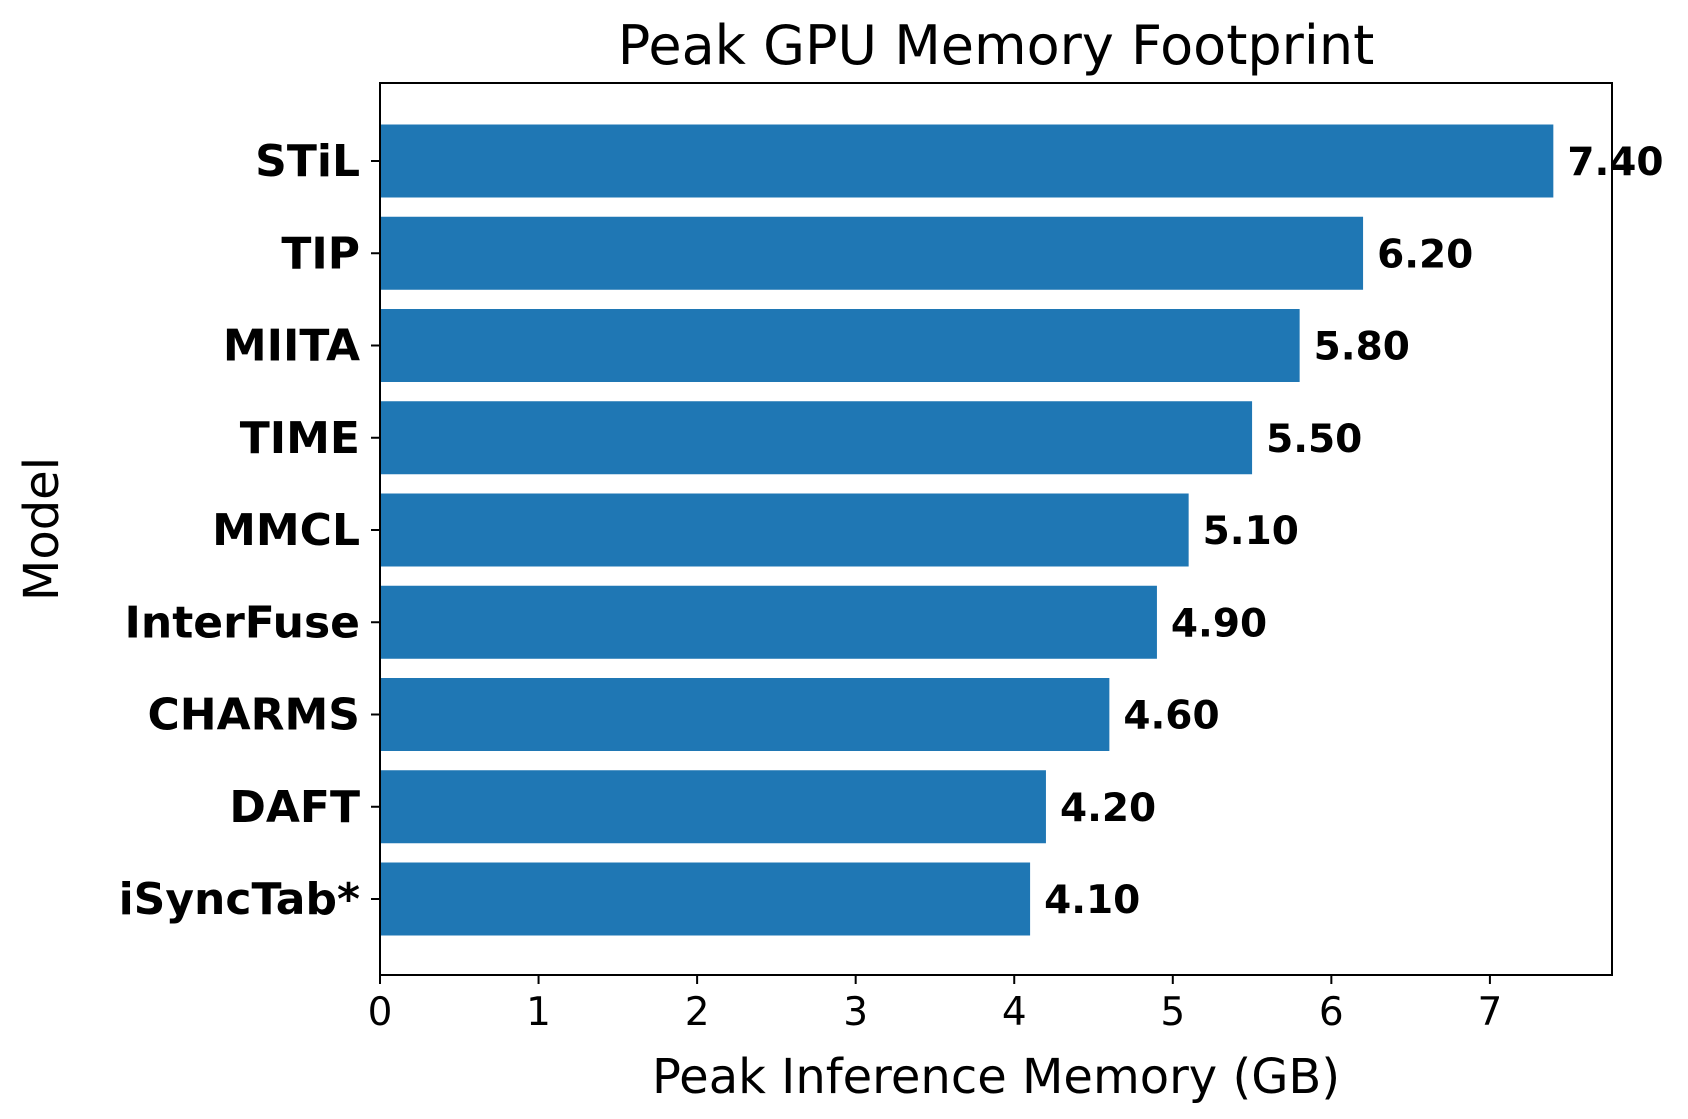 Image resolution: width=1688 pixels, height=1119 pixels. Describe the element at coordinates (855, 1012) in the screenshot. I see `x-tick-label: 3` at that location.